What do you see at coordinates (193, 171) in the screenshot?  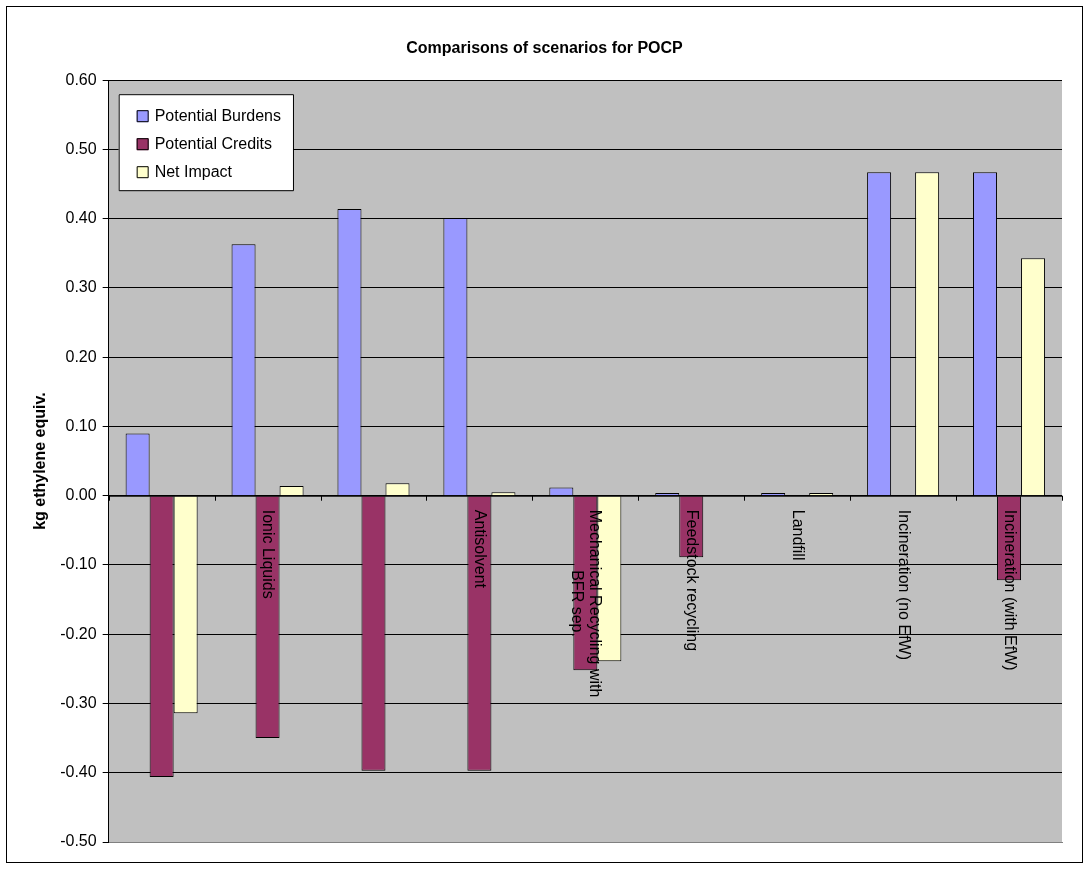 I see `legend-label: Net Impact` at bounding box center [193, 171].